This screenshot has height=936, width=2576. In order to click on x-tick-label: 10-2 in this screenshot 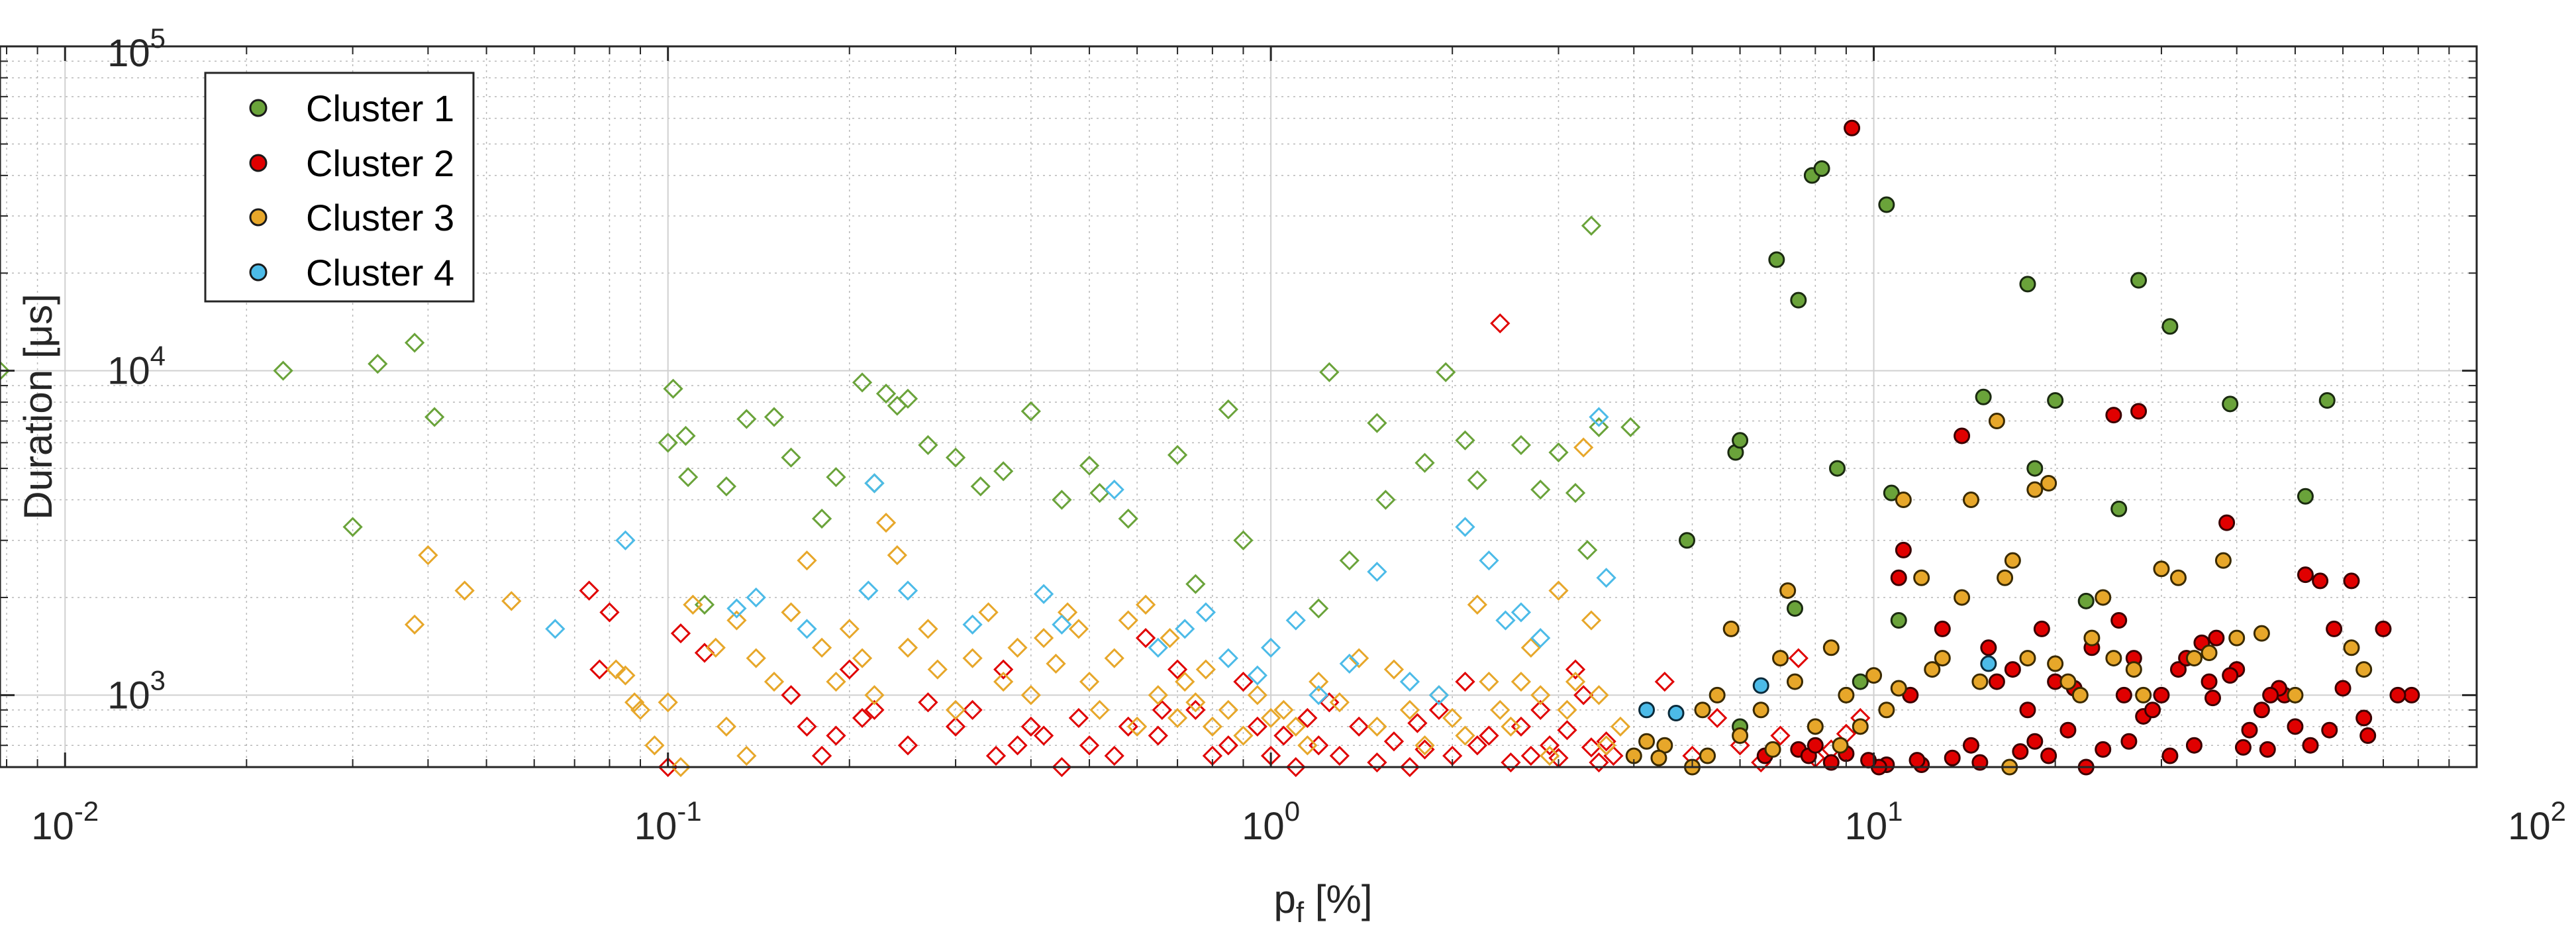, I will do `click(65, 822)`.